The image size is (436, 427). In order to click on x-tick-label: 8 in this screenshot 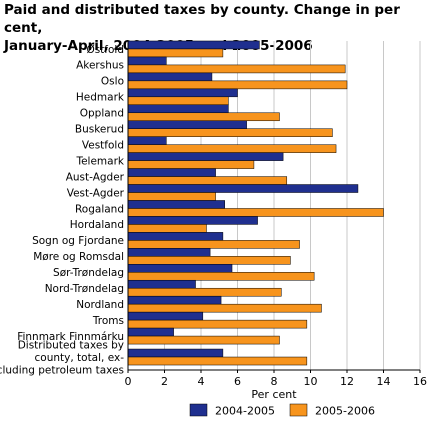, I will do `click(274, 381)`.